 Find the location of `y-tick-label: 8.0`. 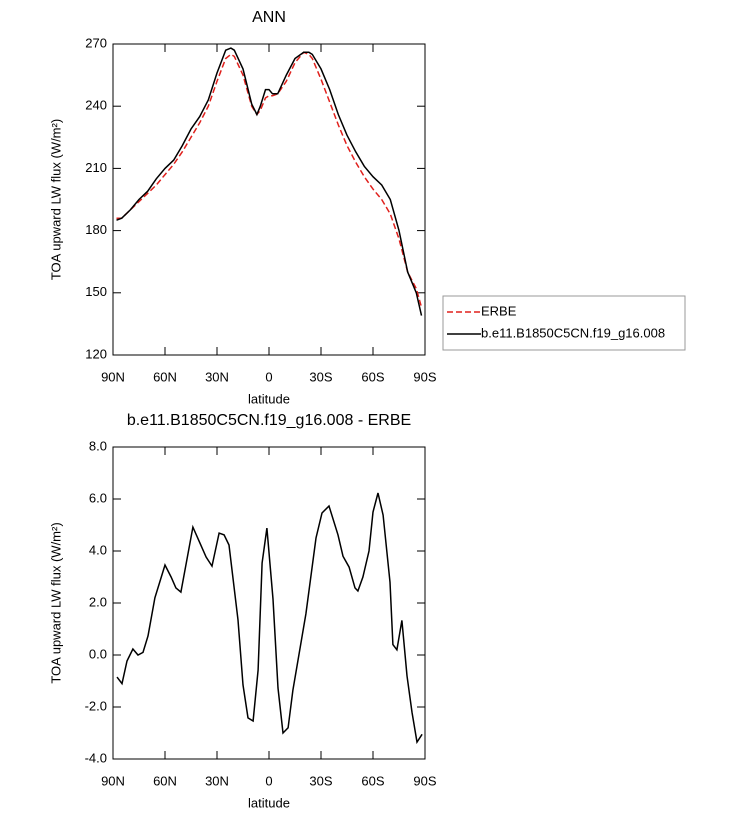

y-tick-label: 8.0 is located at coordinates (98, 445).